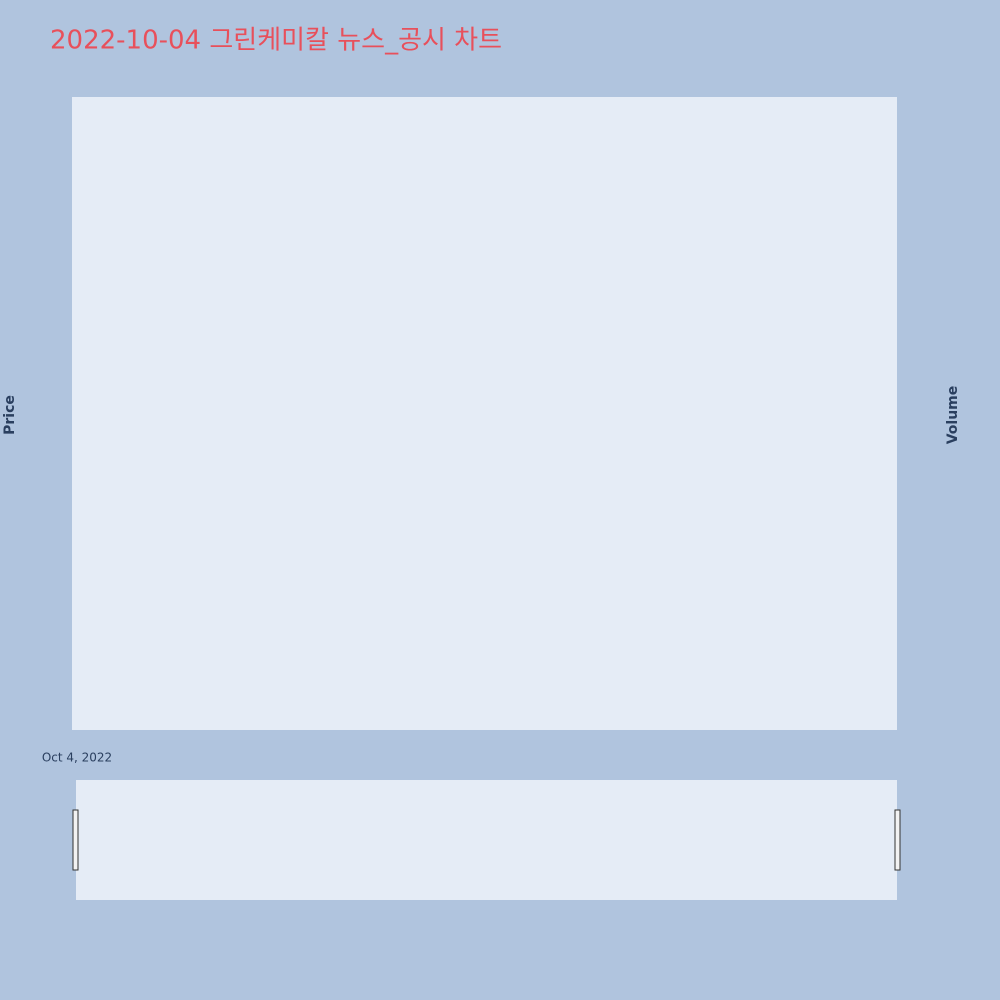  I want to click on y-axis-title: Price, so click(10, 415).